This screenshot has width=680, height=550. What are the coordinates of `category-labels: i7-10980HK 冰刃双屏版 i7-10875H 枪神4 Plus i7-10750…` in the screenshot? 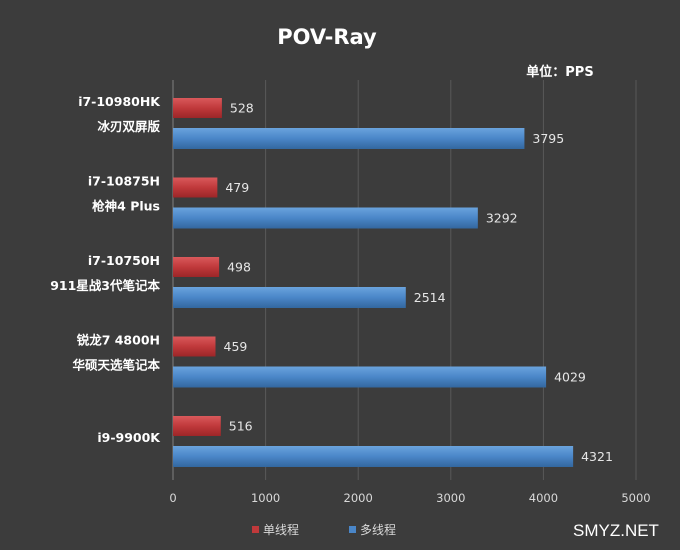 It's located at (105, 269).